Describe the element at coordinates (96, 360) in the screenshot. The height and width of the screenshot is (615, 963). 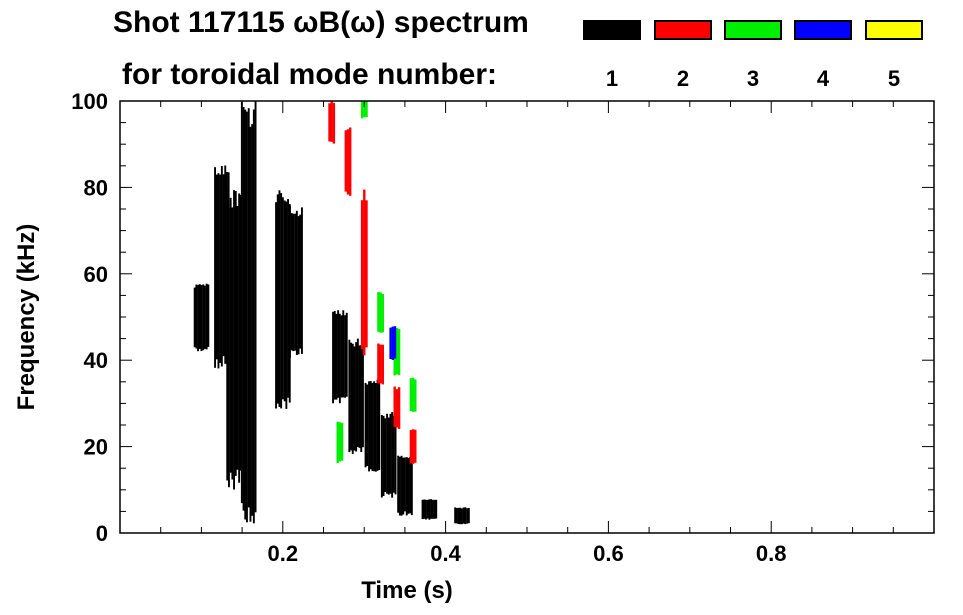
I see `y-tick-label-40: 40` at that location.